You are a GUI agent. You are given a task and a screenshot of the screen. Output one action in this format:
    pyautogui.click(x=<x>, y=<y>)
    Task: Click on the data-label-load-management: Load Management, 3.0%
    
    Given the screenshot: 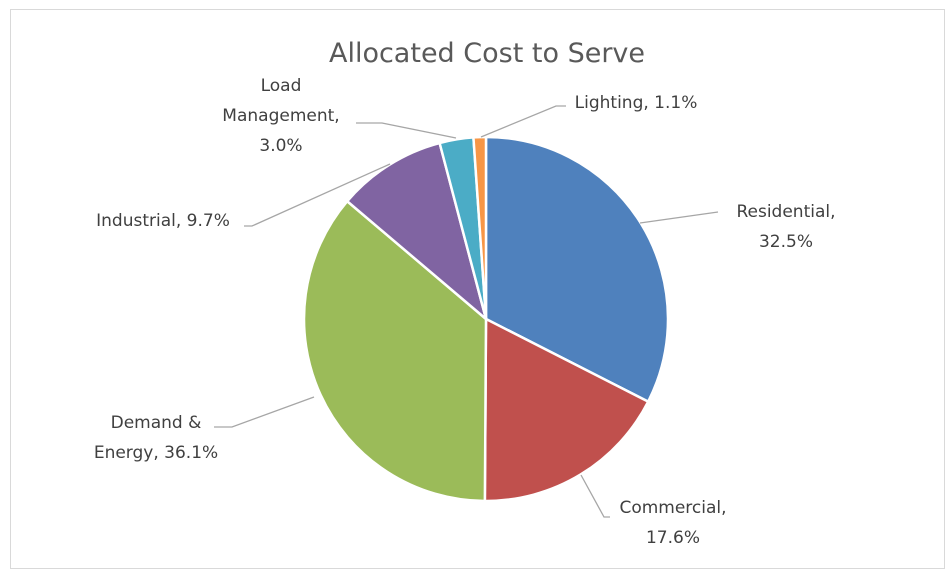 What is the action you would take?
    pyautogui.click(x=280, y=116)
    